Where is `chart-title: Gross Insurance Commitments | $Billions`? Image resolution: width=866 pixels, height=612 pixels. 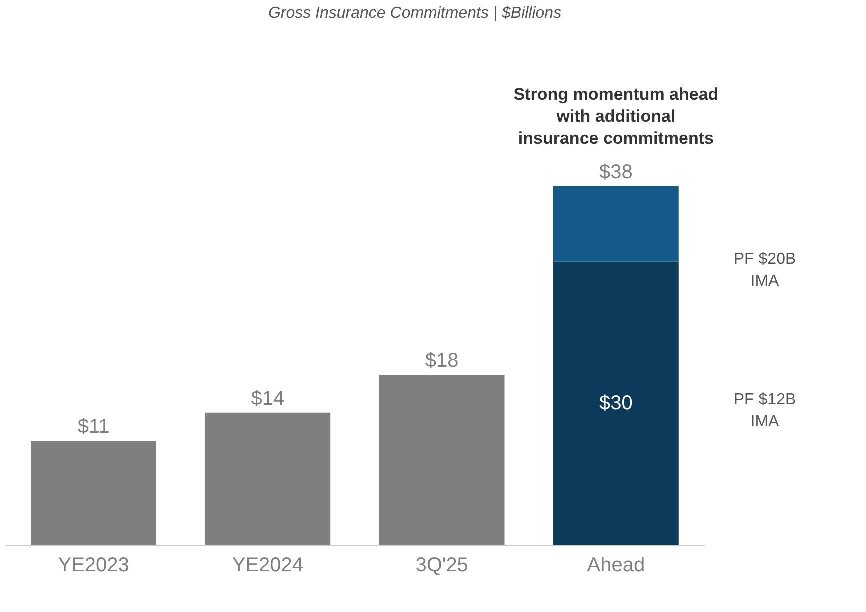
chart-title: Gross Insurance Commitments | $Billions is located at coordinates (415, 13).